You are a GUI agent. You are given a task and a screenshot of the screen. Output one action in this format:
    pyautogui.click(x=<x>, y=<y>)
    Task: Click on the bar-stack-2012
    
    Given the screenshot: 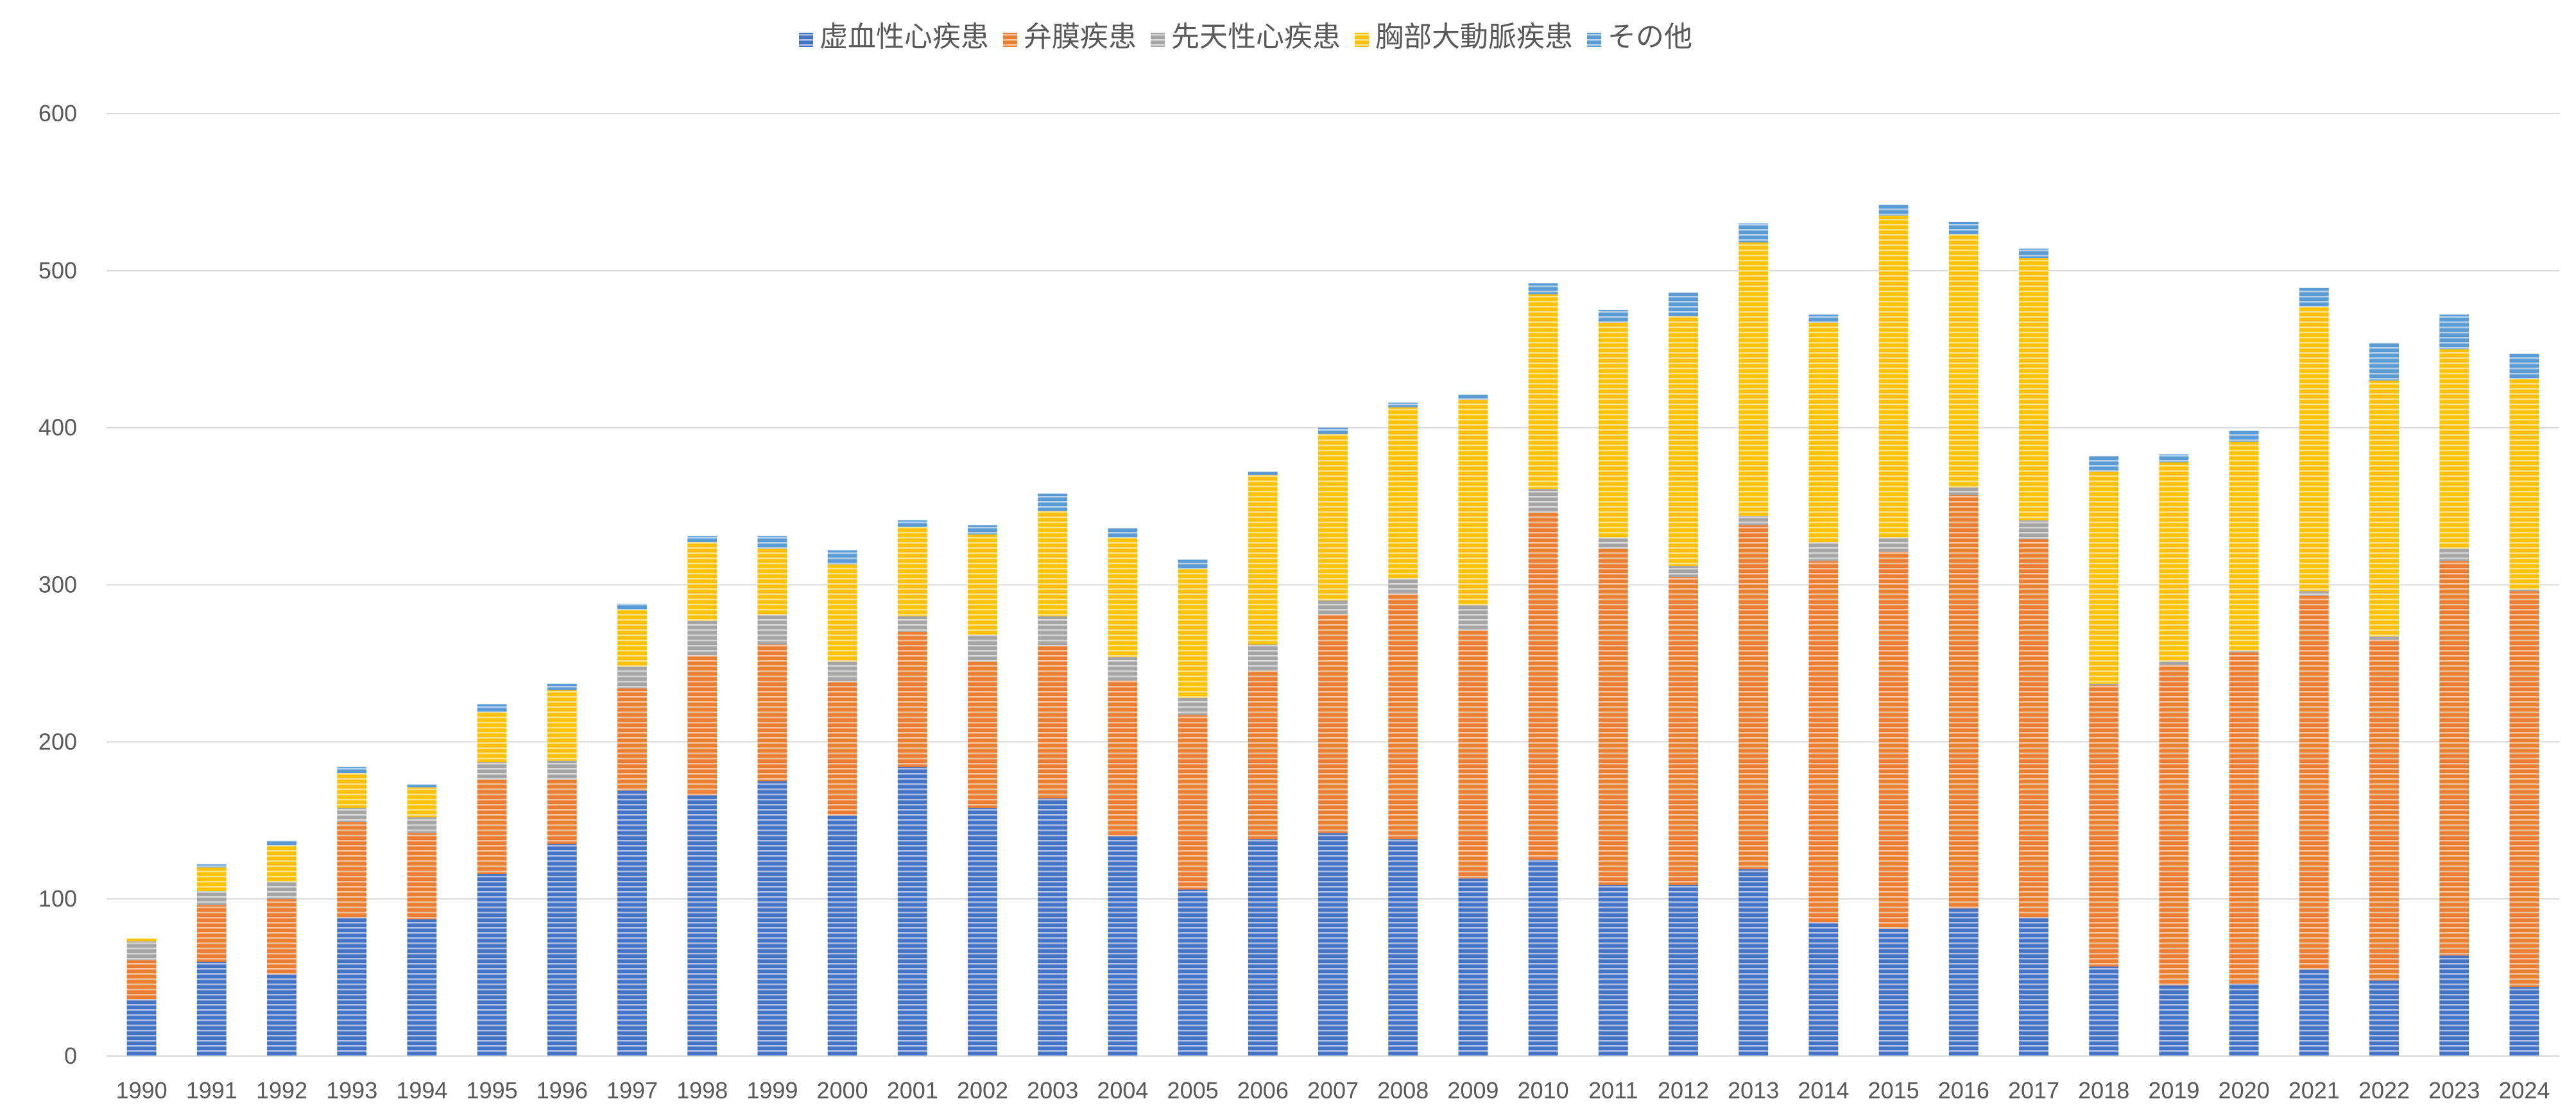 What is the action you would take?
    pyautogui.click(x=1683, y=674)
    